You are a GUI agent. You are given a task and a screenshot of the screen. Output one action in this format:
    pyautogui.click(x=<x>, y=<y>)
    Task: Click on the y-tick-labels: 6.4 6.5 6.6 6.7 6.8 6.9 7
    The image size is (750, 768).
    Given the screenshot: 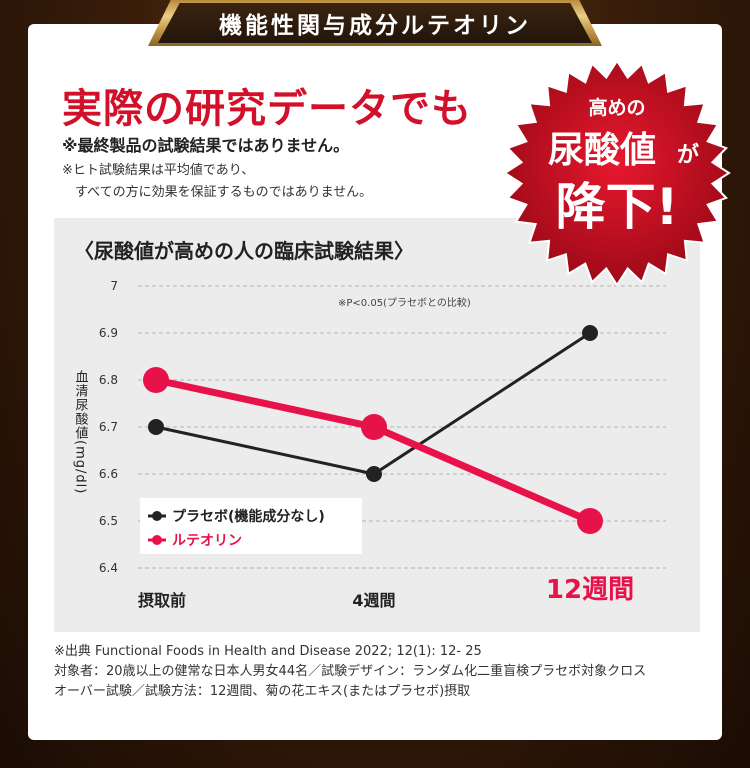 What is the action you would take?
    pyautogui.click(x=108, y=427)
    